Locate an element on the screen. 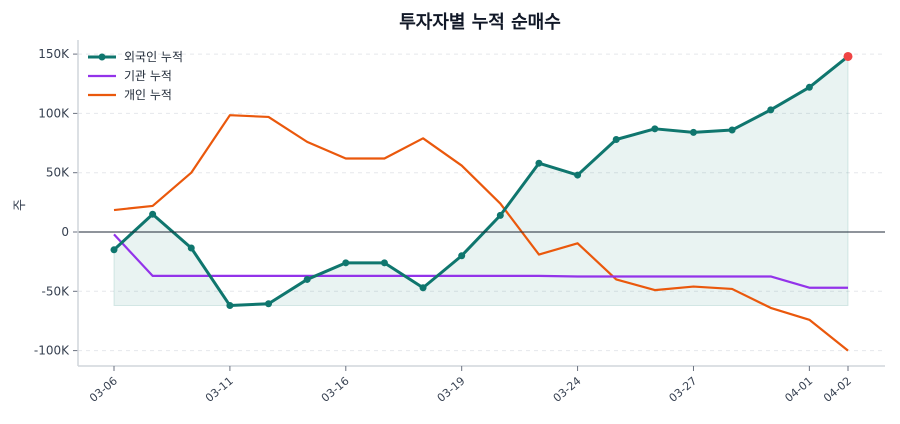  x-tick-label: 03-06 is located at coordinates (103, 389).